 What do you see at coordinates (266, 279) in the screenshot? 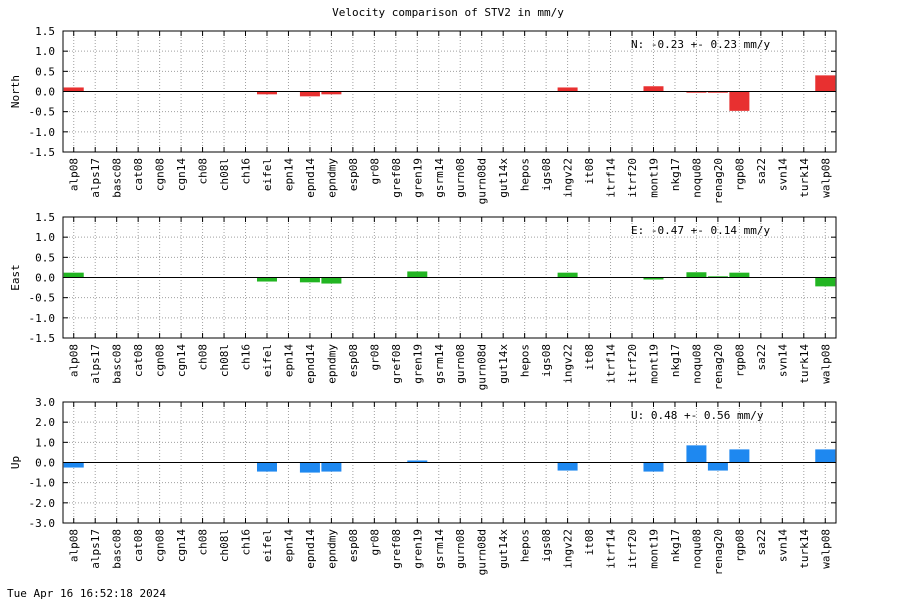
I see `bar-eifel` at bounding box center [266, 279].